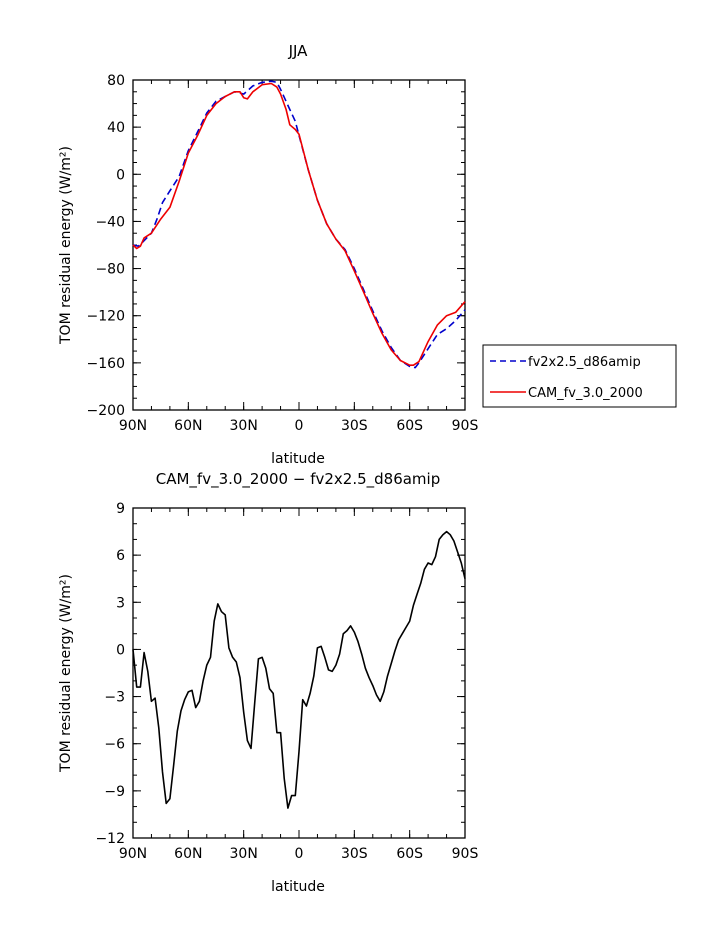 The image size is (723, 939). Describe the element at coordinates (120, 509) in the screenshot. I see `y-tick-label: 9` at that location.